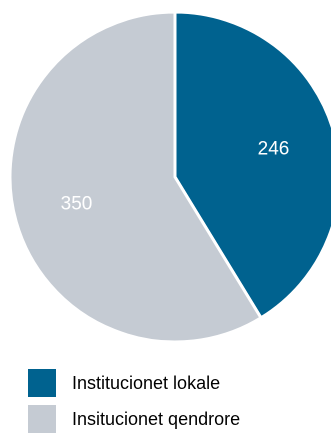  I want to click on legend-label-institucionet-lokale: Institucionet lokale, so click(146, 383).